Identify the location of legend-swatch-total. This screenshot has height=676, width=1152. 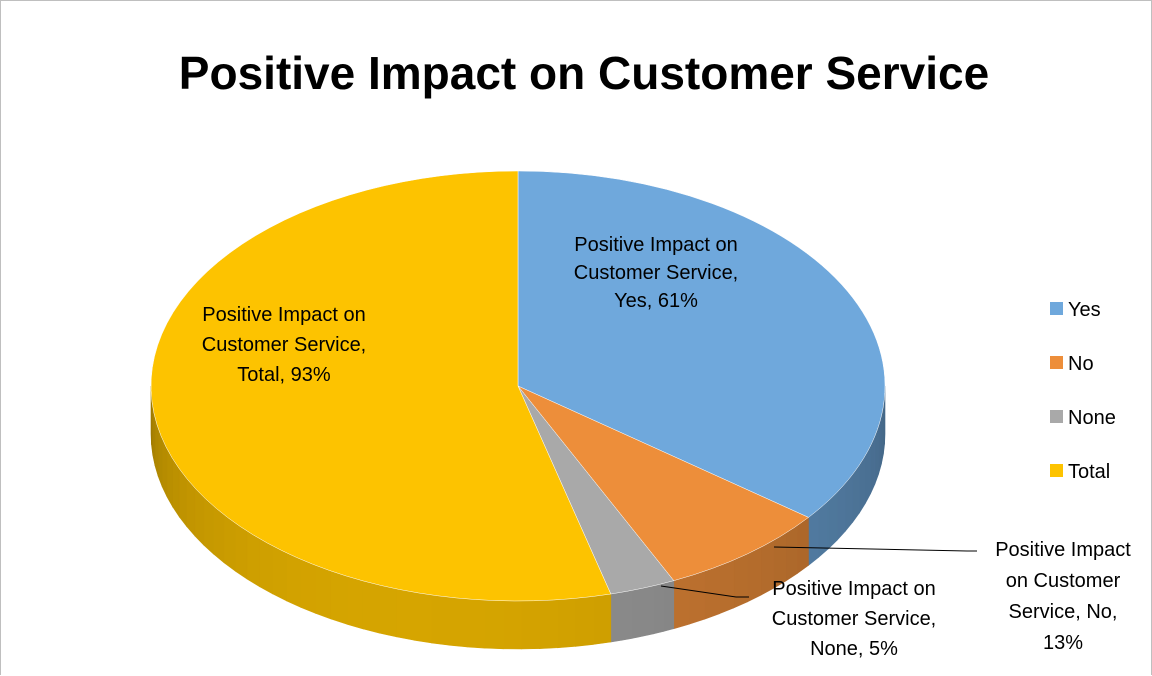
(1056, 470).